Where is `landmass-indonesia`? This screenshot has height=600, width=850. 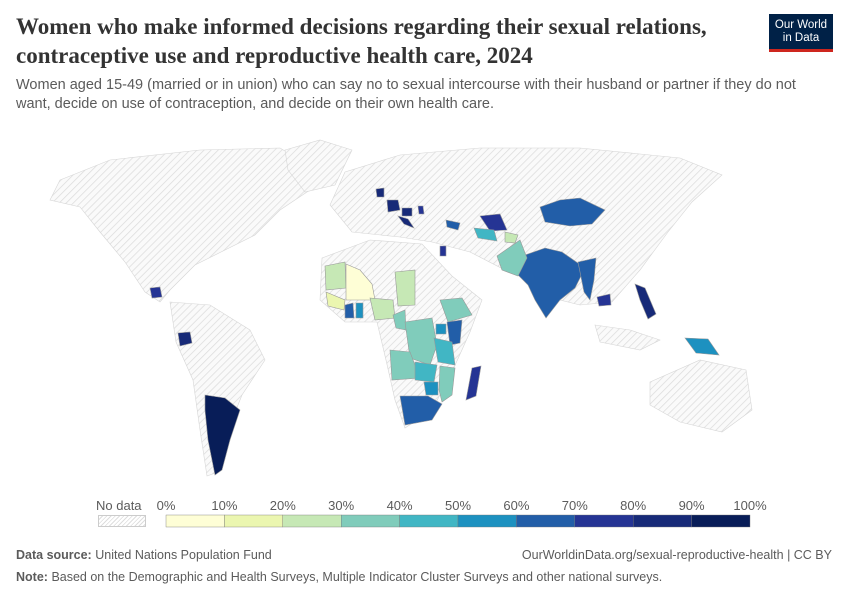 landmass-indonesia is located at coordinates (627, 337).